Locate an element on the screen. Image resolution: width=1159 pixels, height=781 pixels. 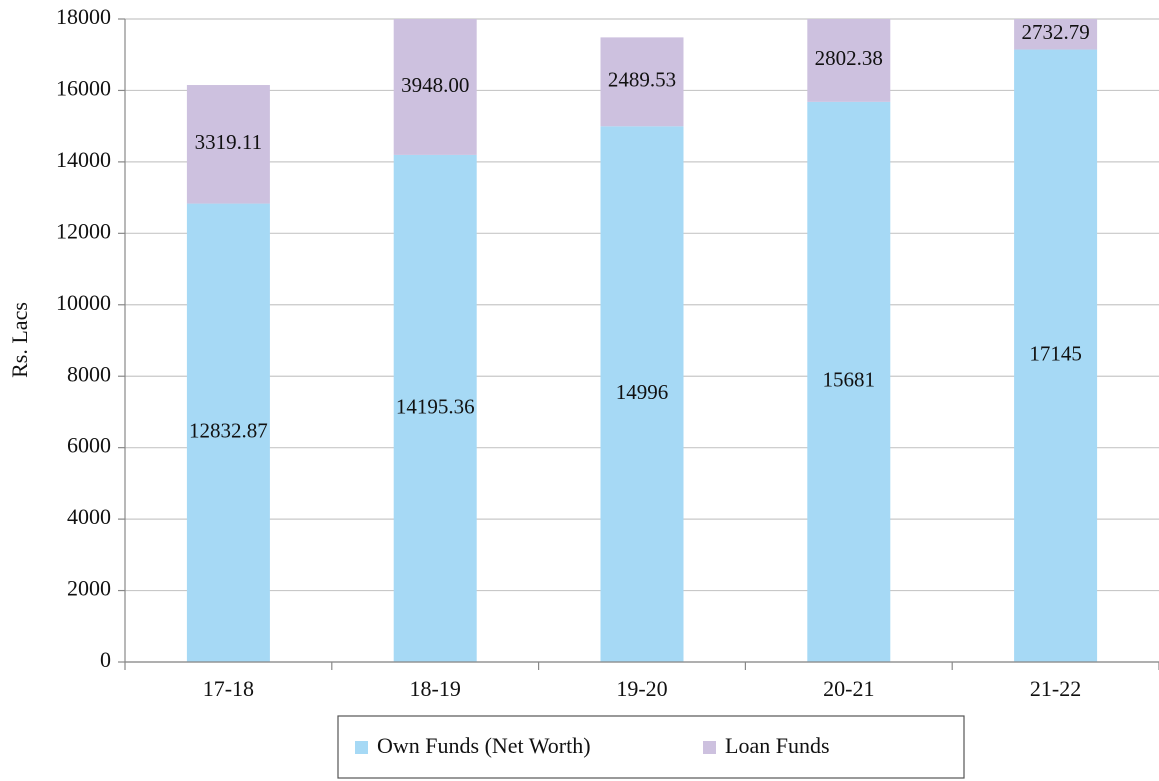
legend is located at coordinates (651, 747).